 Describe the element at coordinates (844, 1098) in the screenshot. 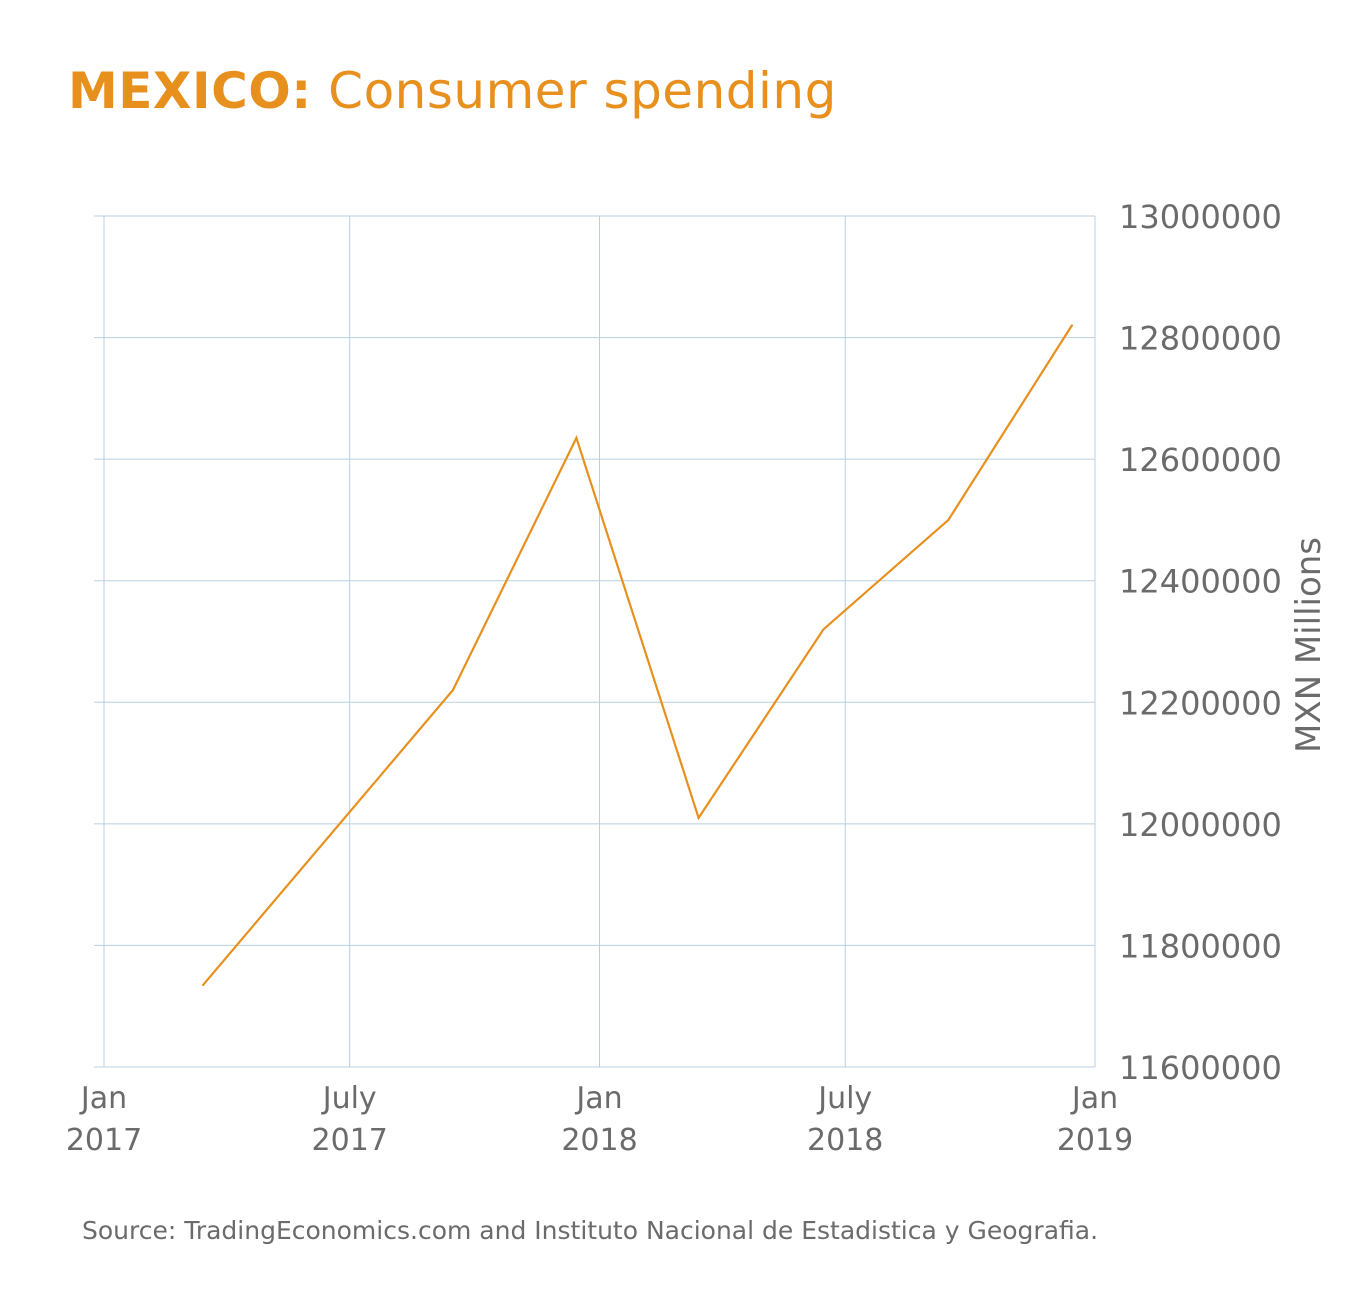

I see `x-tick-label-3-line1: July` at that location.